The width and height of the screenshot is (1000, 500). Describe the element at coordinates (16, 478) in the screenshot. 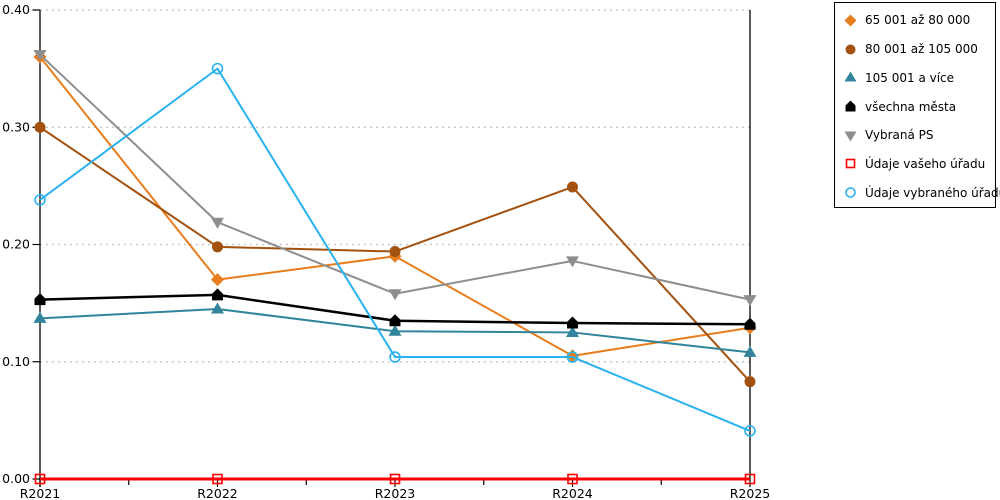

I see `y-tick-label: 0.00` at that location.